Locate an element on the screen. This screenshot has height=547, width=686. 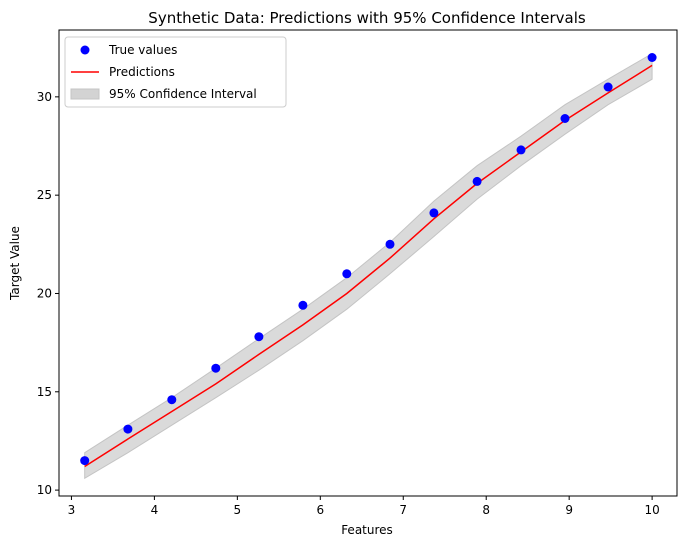
x-tick-label: 7 is located at coordinates (403, 510).